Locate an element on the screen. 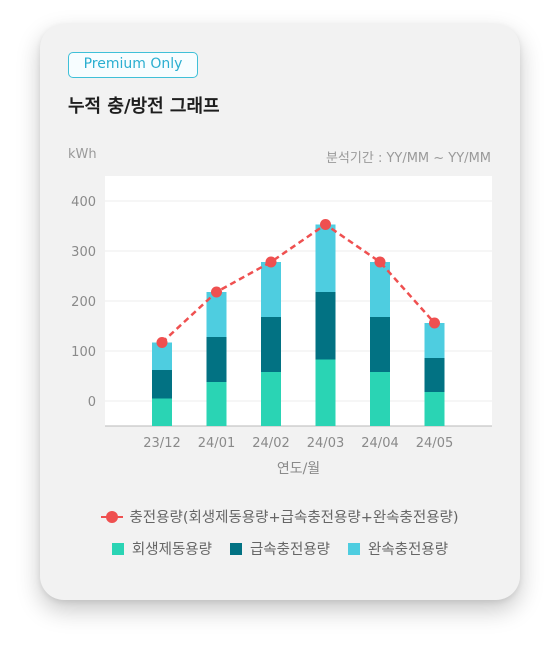 The height and width of the screenshot is (656, 560). legend-slow-label: 완속충전용량 is located at coordinates (408, 550).